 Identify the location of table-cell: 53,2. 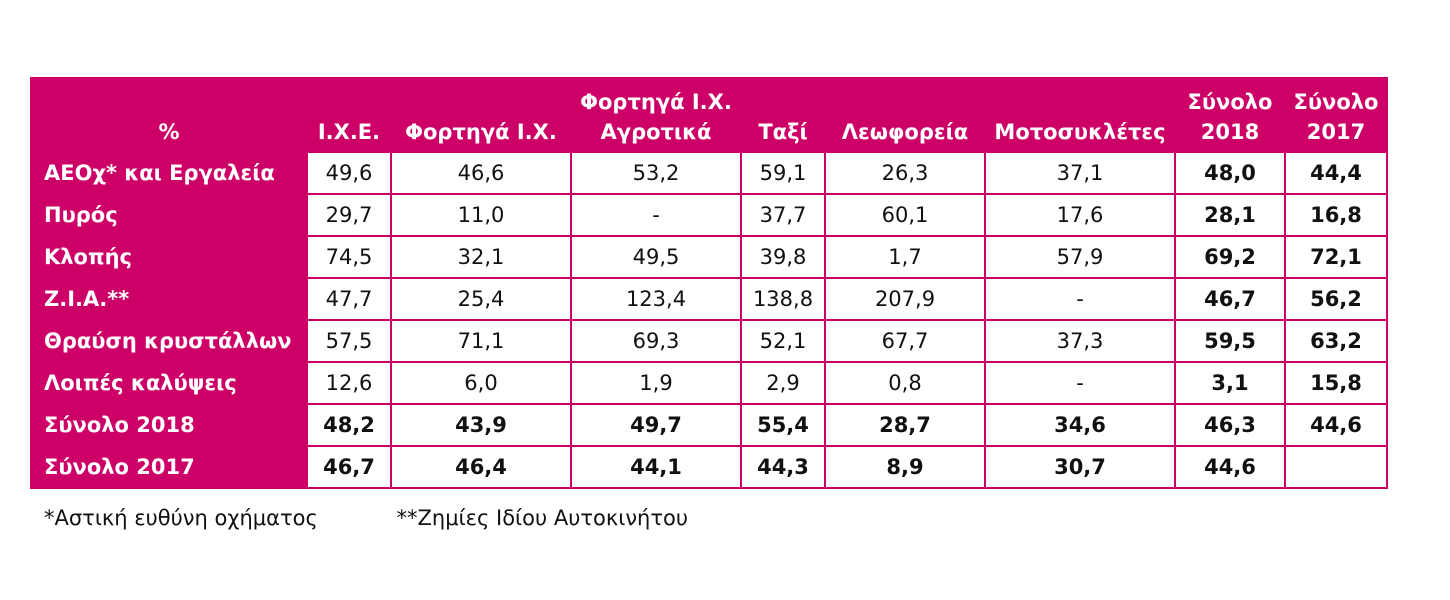
(656, 173).